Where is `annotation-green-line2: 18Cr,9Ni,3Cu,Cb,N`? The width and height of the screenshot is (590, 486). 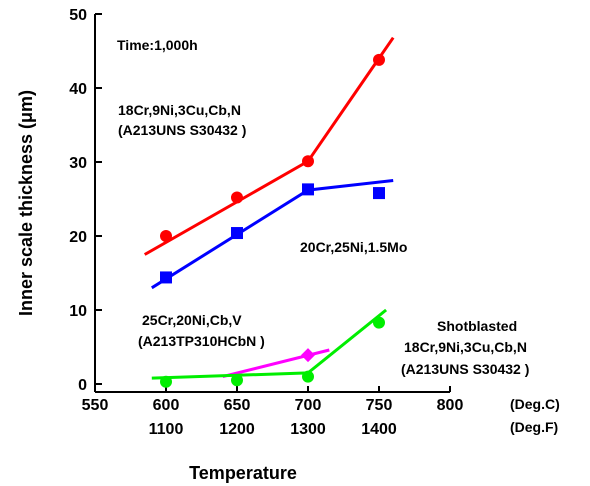 annotation-green-line2: 18Cr,9Ni,3Cu,Cb,N is located at coordinates (465, 347).